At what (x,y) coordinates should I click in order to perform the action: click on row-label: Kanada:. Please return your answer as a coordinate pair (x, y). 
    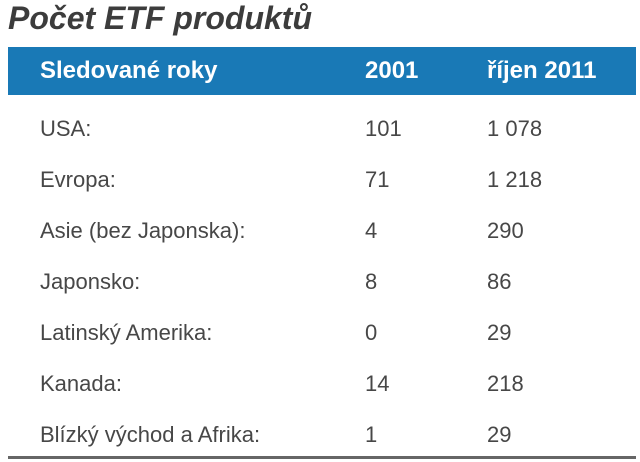
    Looking at the image, I should click on (81, 383).